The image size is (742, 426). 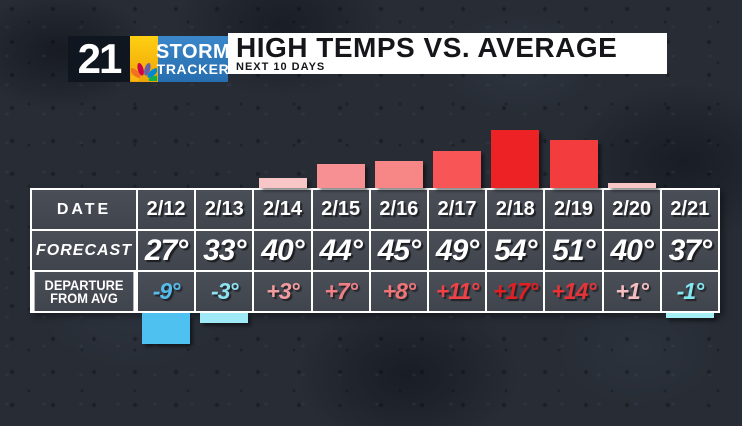 What do you see at coordinates (340, 209) in the screenshot?
I see `date-cell: 2/15` at bounding box center [340, 209].